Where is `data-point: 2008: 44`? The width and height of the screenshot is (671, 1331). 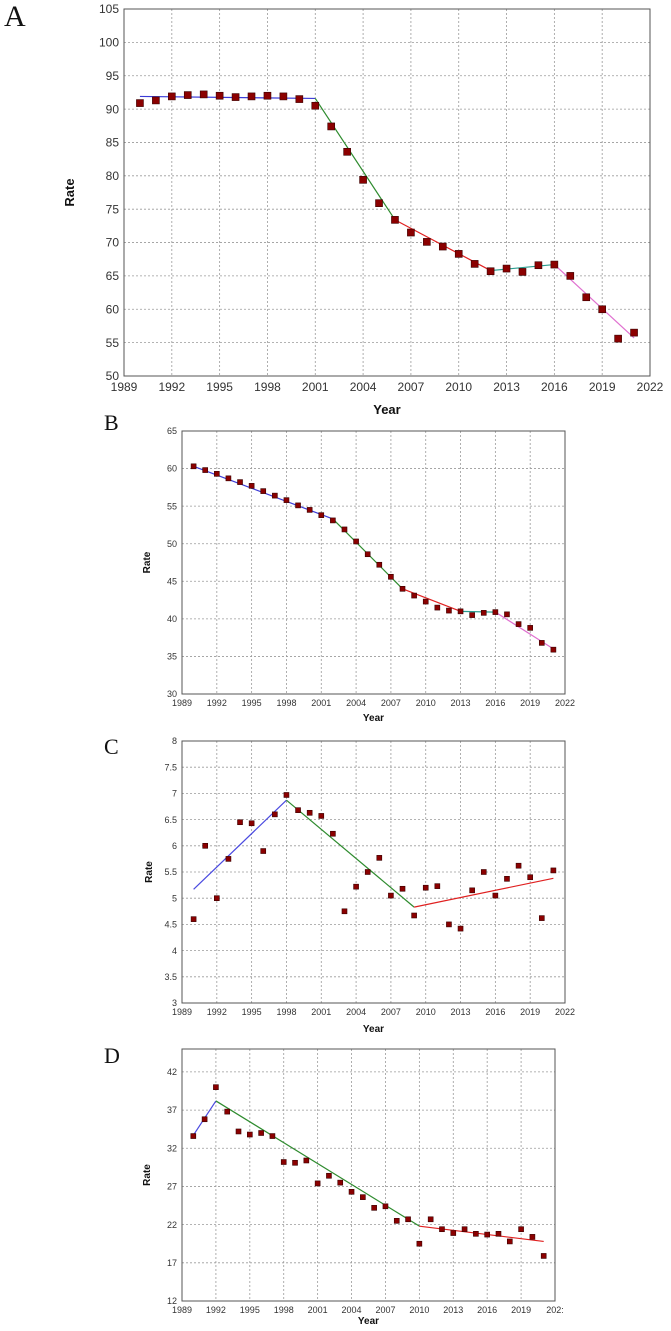
data-point: 2008: 44 is located at coordinates (402, 588).